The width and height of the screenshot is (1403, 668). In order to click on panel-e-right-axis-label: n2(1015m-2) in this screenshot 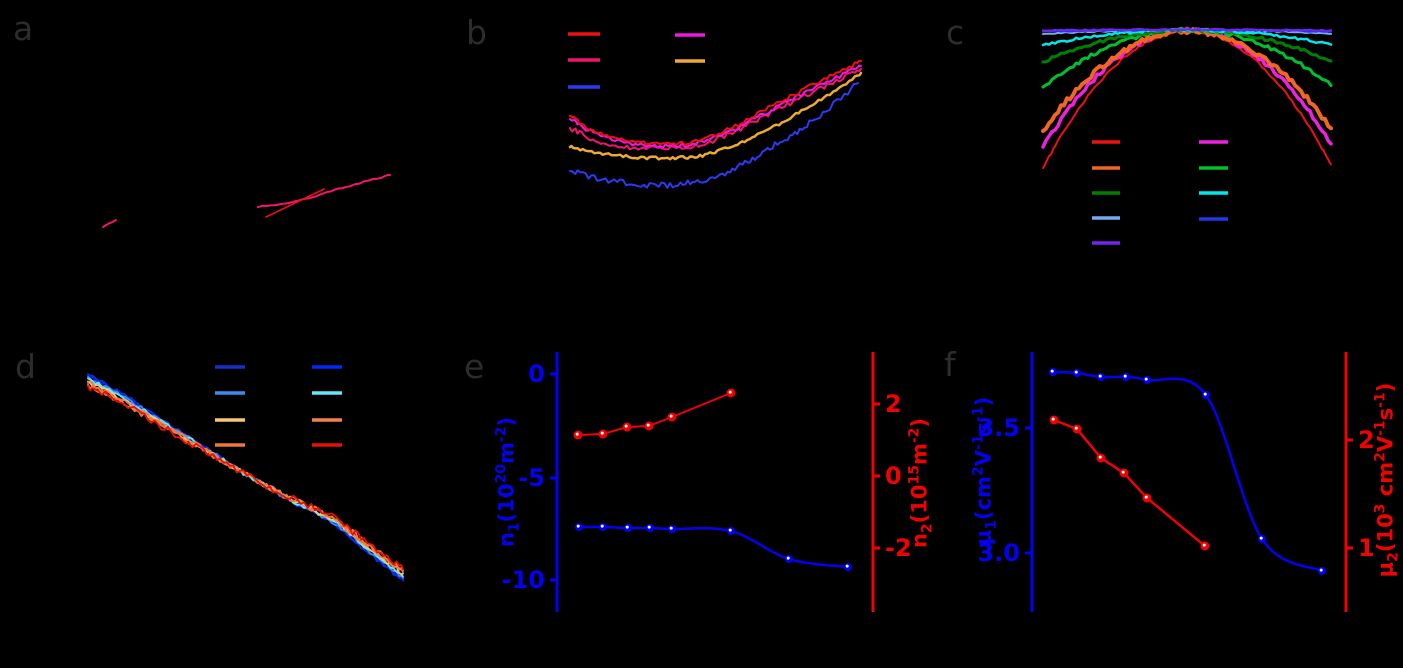, I will do `click(921, 483)`.